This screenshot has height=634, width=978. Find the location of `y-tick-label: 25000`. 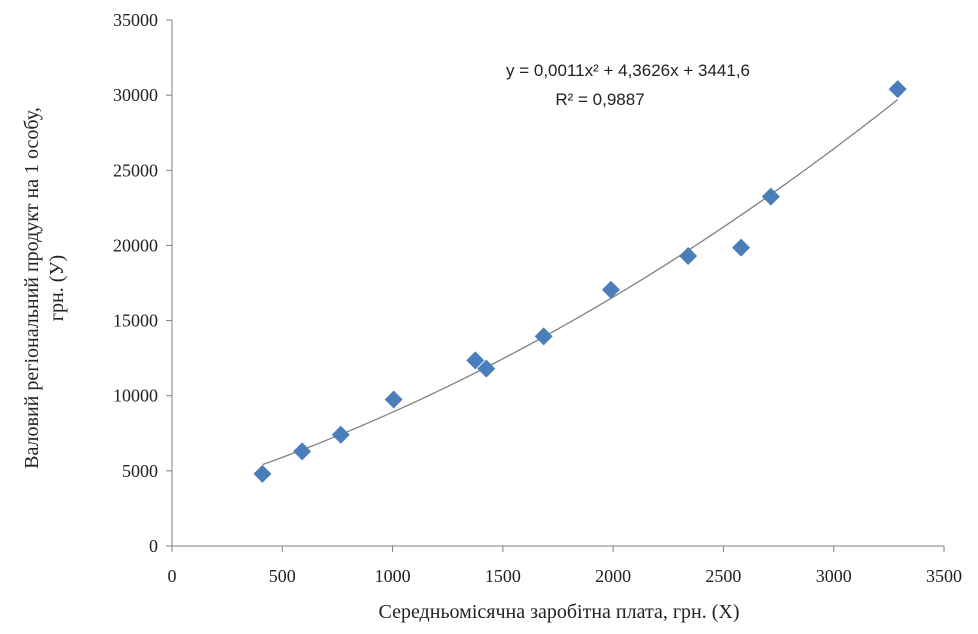

y-tick-label: 25000 is located at coordinates (135, 170).